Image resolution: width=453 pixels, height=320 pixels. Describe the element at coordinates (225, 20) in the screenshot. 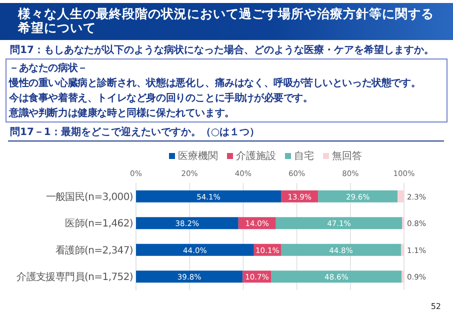

I see `chart-title: 様々な人生の最終段階の状況において過ごす場所や治療方針等に関する希望について` at that location.